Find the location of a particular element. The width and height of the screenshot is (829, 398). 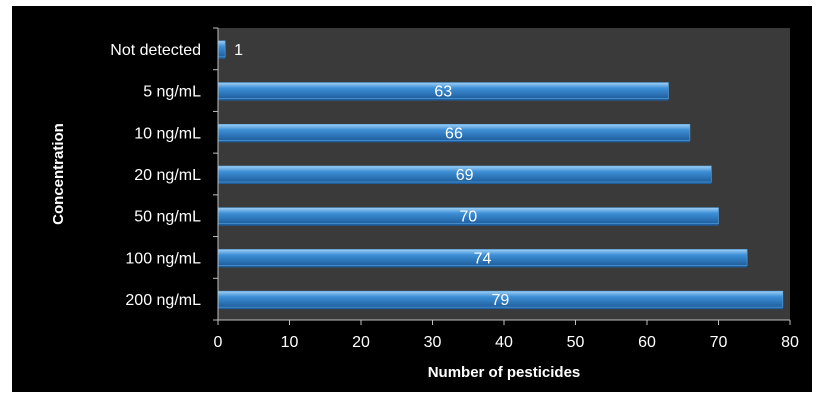

category-label: Not detected is located at coordinates (155, 50).